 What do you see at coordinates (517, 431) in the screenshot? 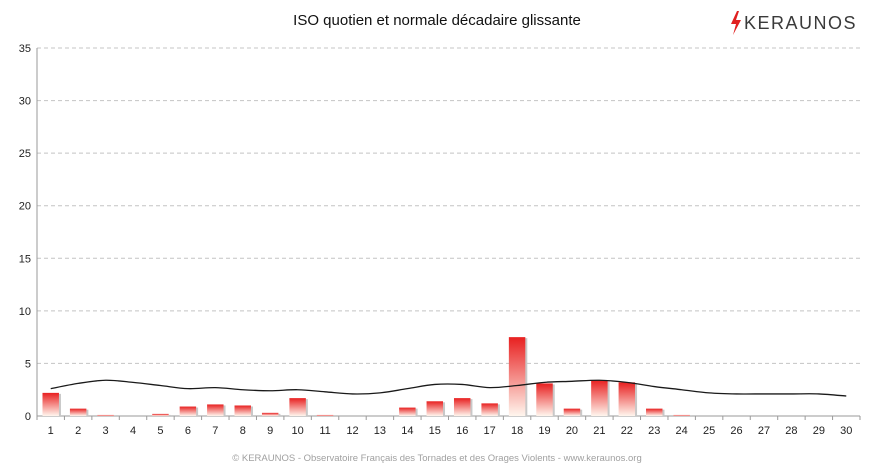
I see `x-tick-label: 18` at bounding box center [517, 431].